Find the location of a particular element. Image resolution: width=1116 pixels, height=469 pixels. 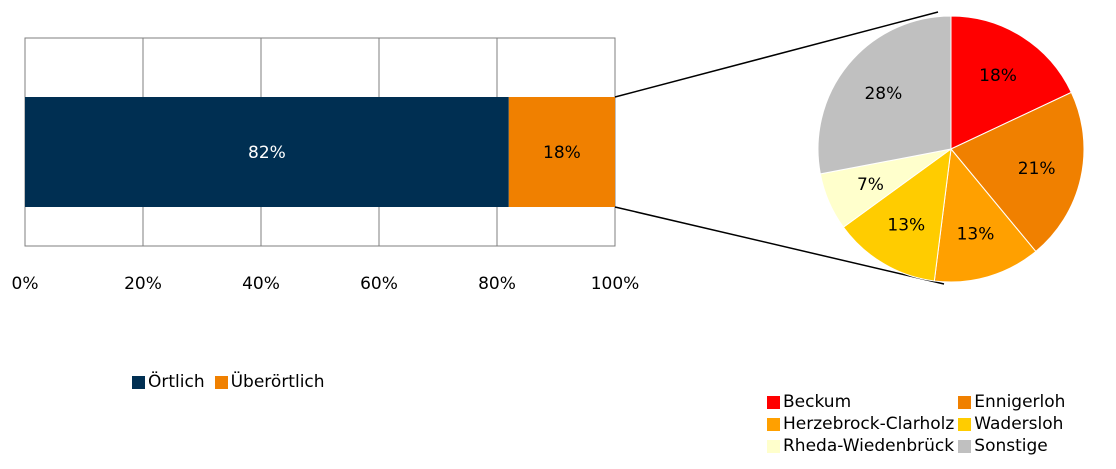

legend-item: Rheda-Wiedenbrück is located at coordinates (860, 446).